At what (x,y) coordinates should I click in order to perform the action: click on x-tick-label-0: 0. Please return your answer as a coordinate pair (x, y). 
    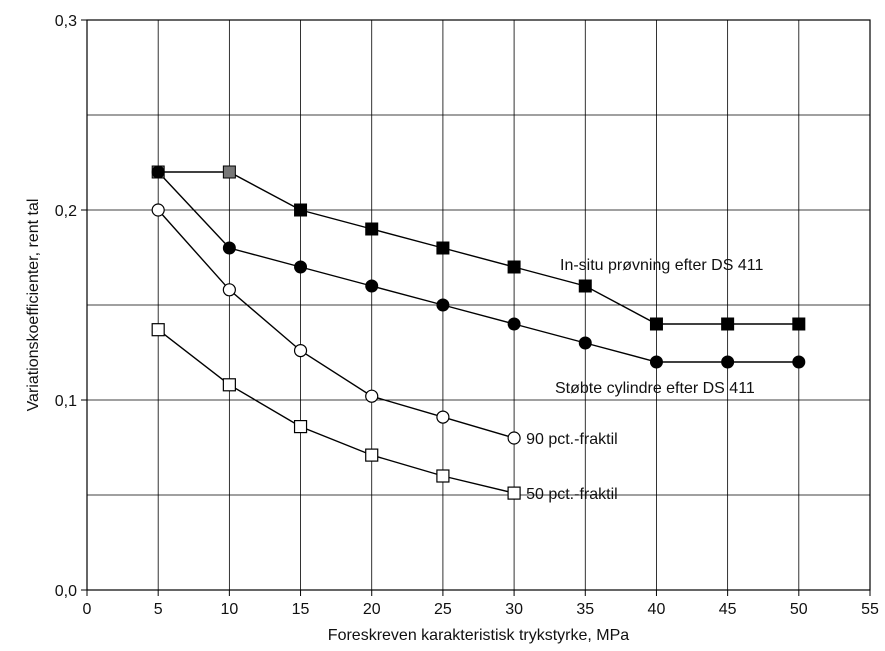
    Looking at the image, I should click on (87, 609).